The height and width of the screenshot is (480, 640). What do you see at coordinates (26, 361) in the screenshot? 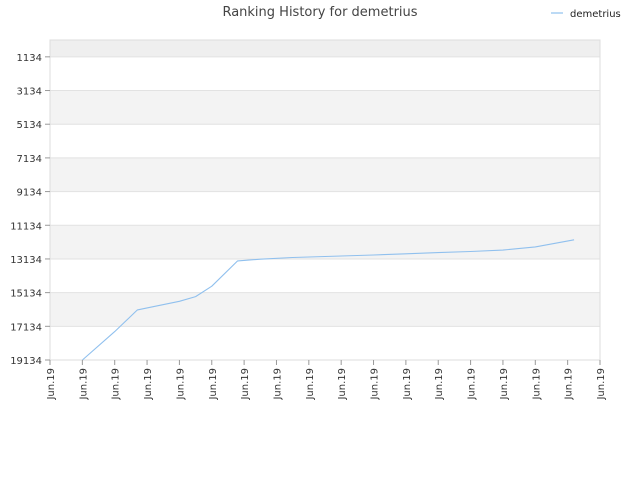
I see `y-tick-label: 19134` at bounding box center [26, 361].